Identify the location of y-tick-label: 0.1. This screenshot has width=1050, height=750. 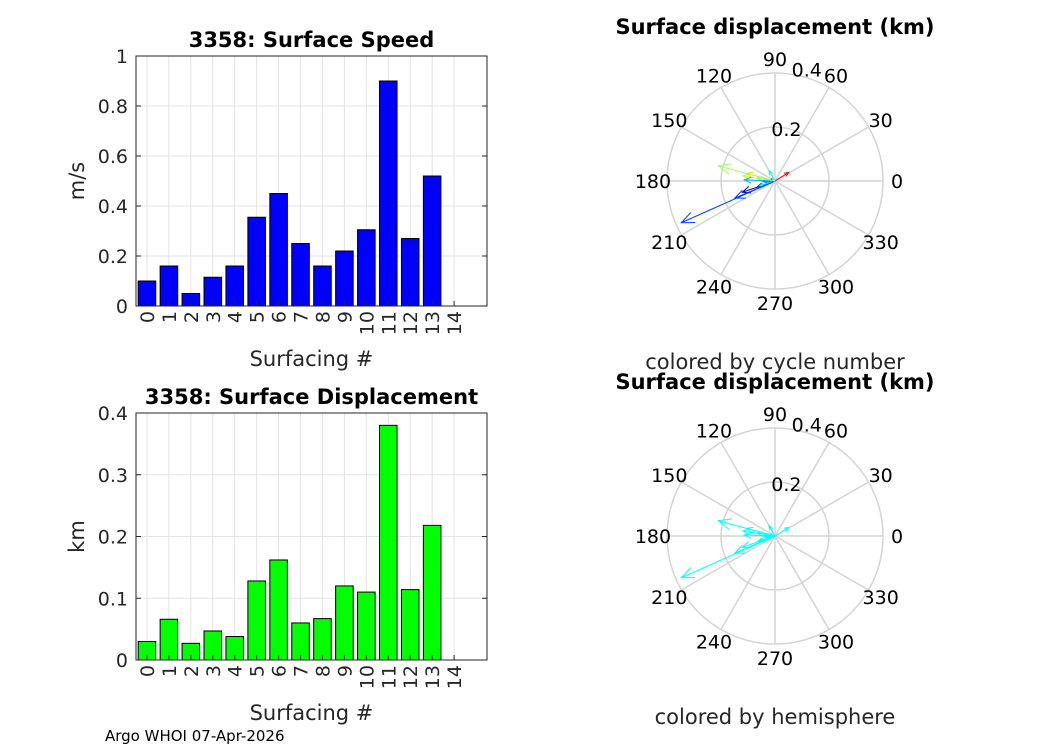
(113, 599).